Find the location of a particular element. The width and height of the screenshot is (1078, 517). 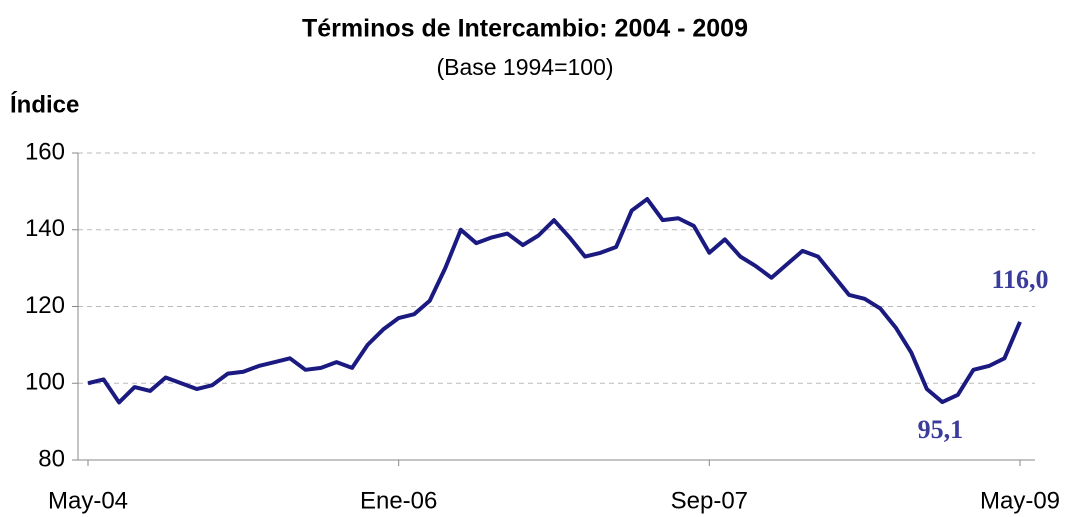

y-tick-label: 160 is located at coordinates (45, 151).